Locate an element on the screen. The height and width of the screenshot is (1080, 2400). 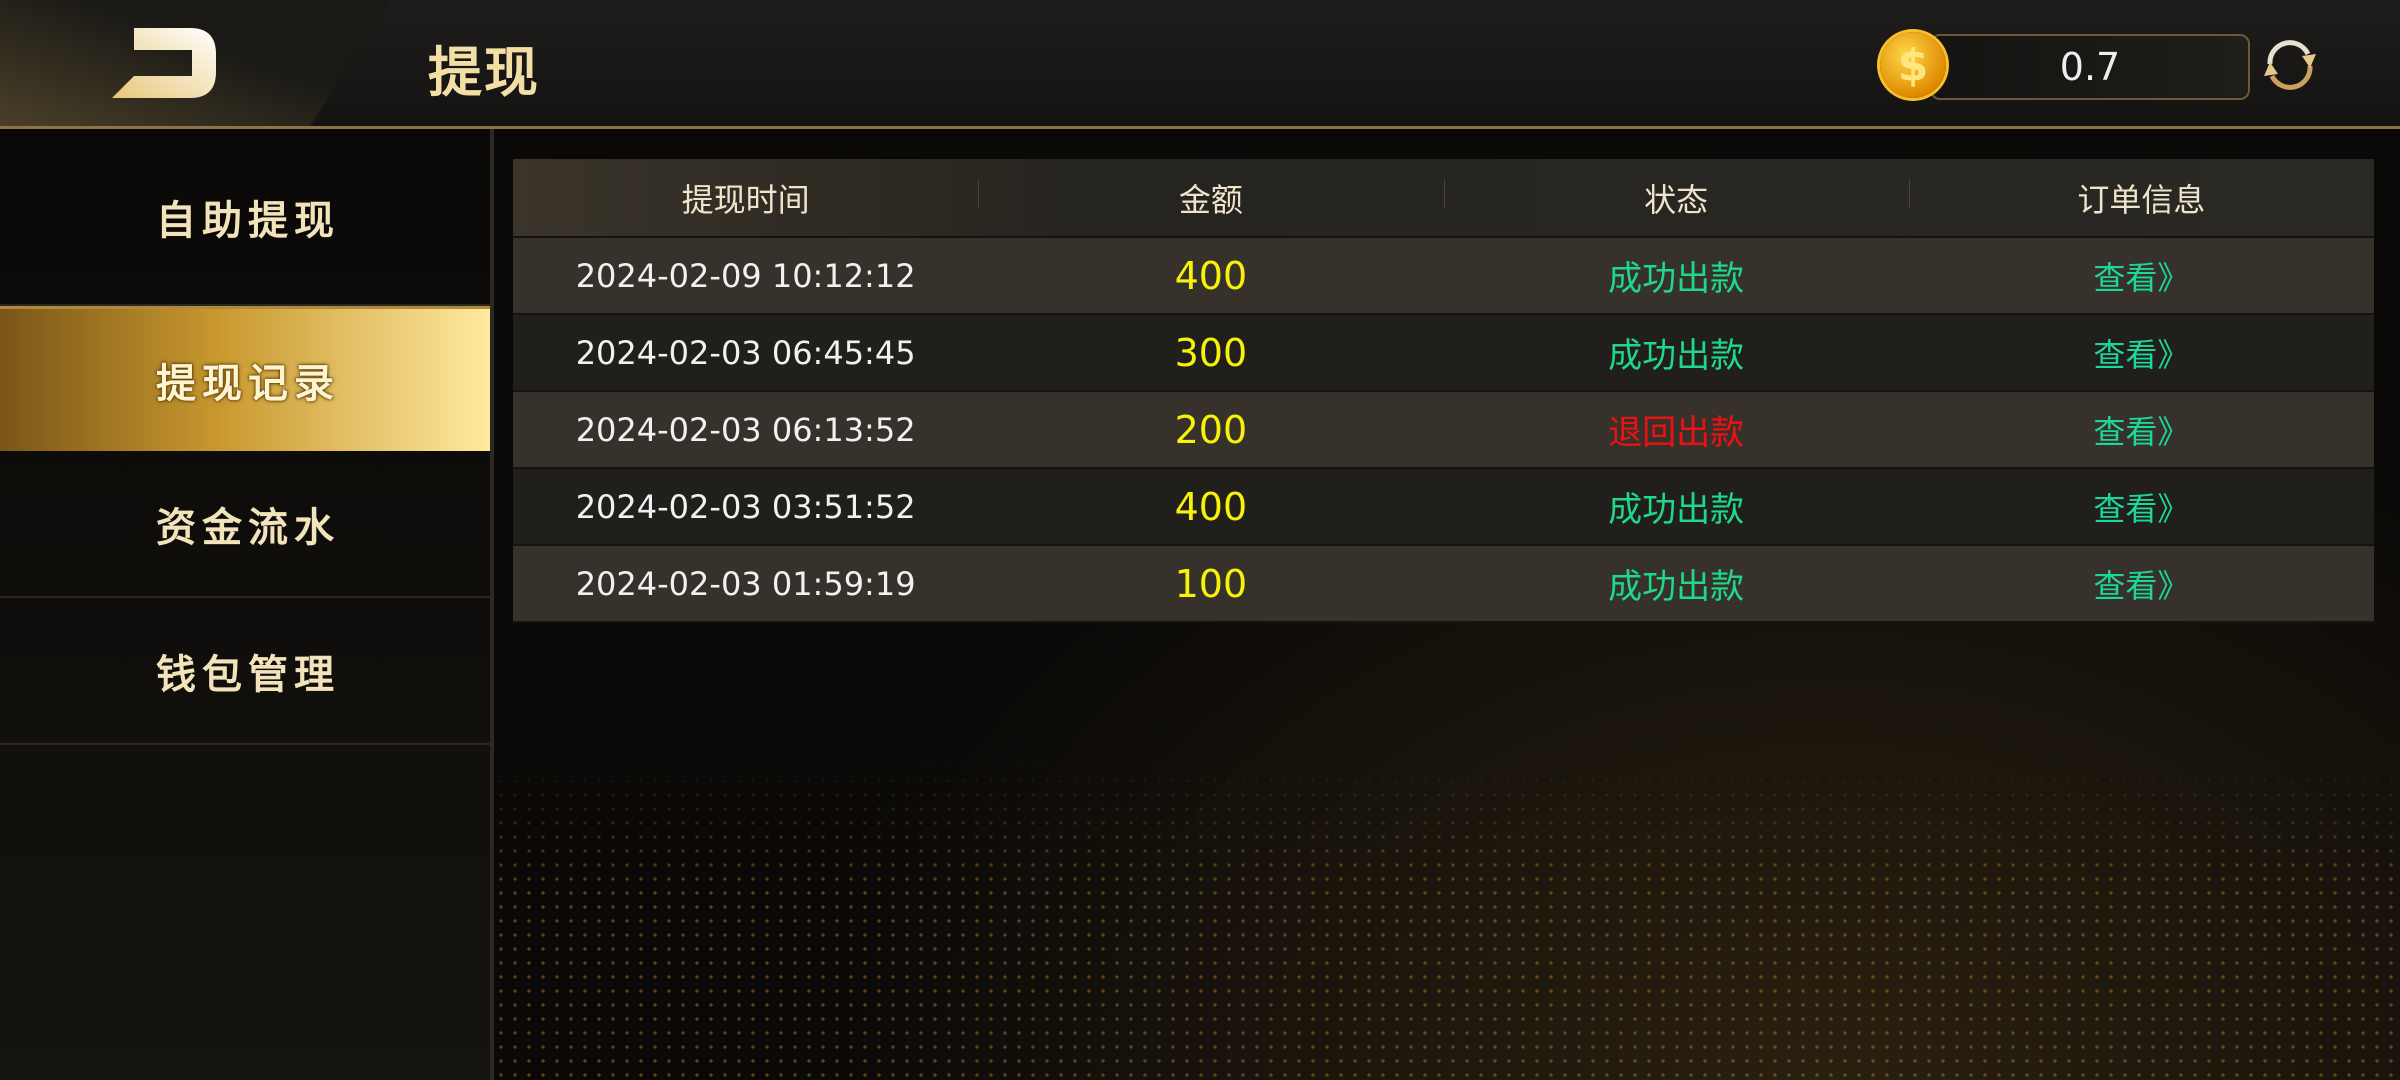
sidebar-item-wallet-management: 钱包管理 is located at coordinates (245, 671).